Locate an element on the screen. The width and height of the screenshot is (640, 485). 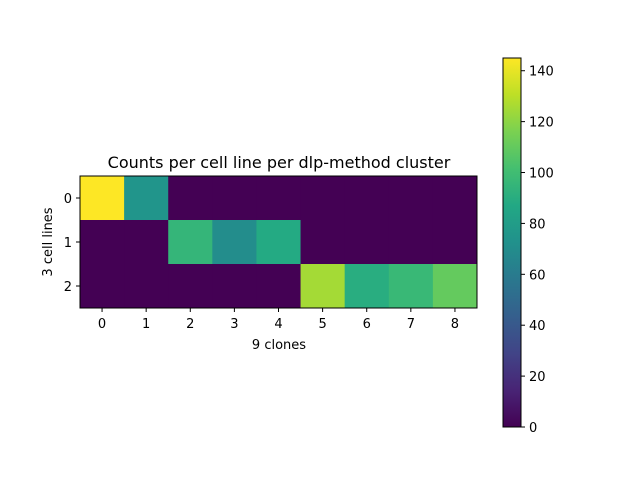
y-tick-label: 2 is located at coordinates (68, 287).